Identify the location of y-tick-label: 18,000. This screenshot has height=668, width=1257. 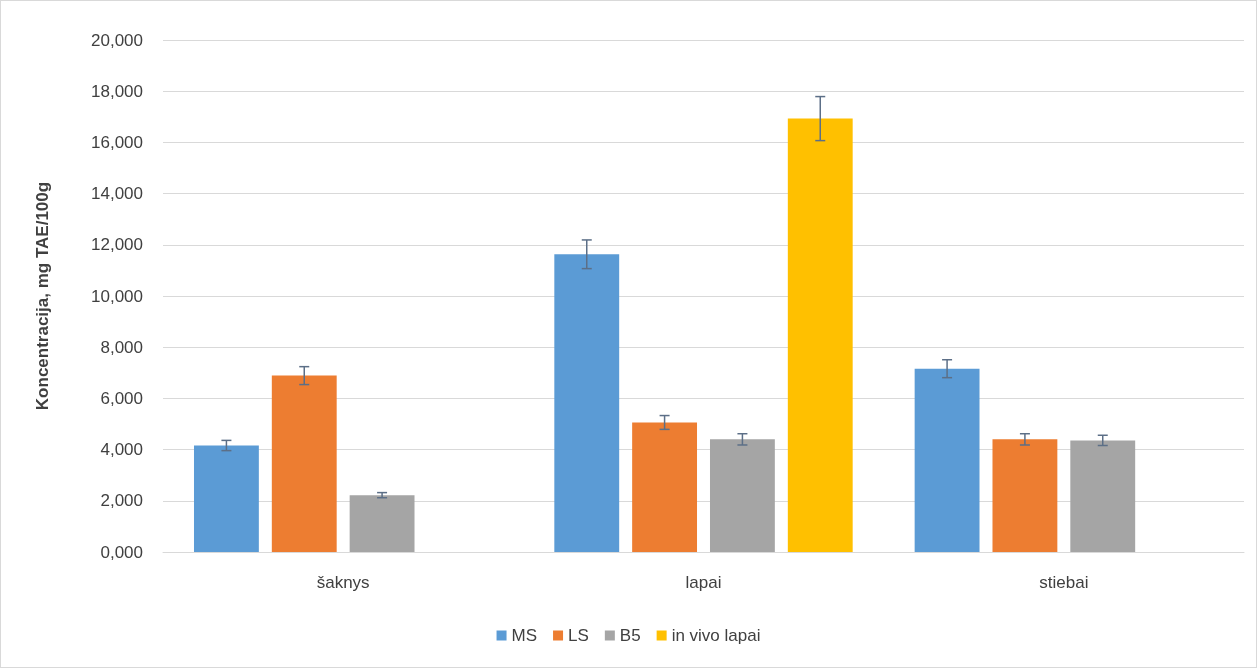
(117, 91).